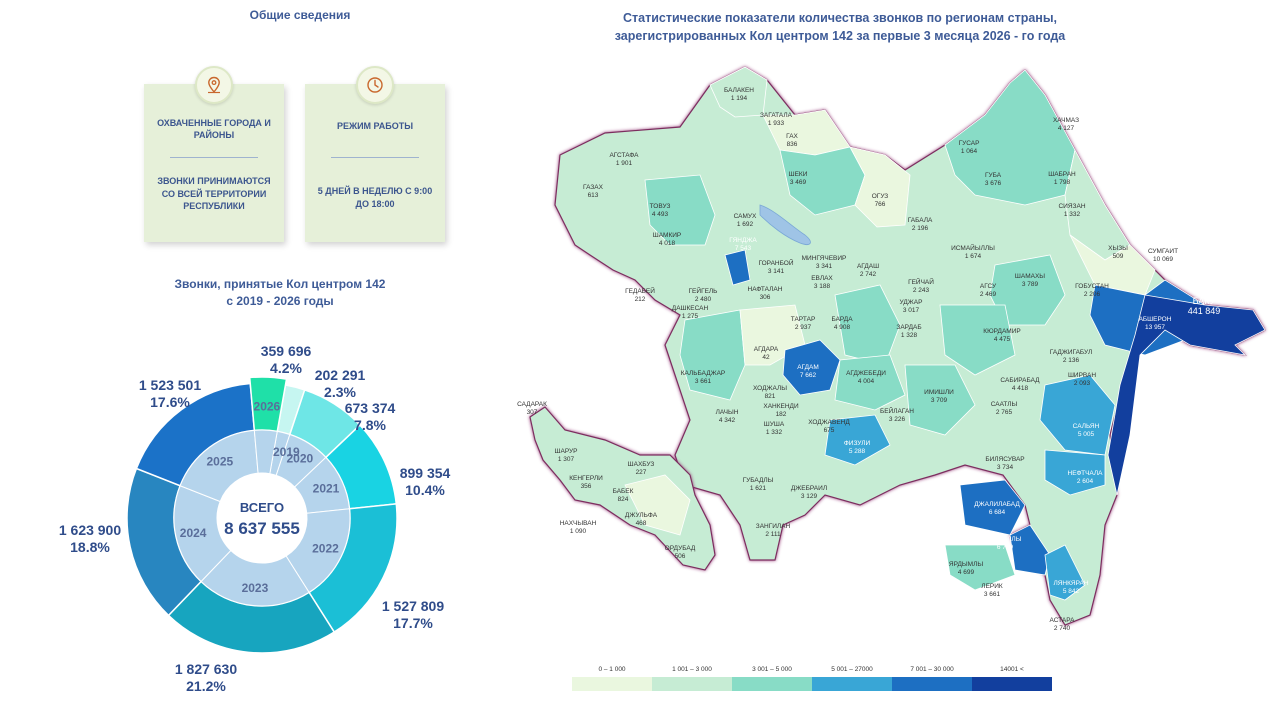  What do you see at coordinates (1118, 253) in the screenshot?
I see `map-region-label: ХЫЗЫ 509` at bounding box center [1118, 253].